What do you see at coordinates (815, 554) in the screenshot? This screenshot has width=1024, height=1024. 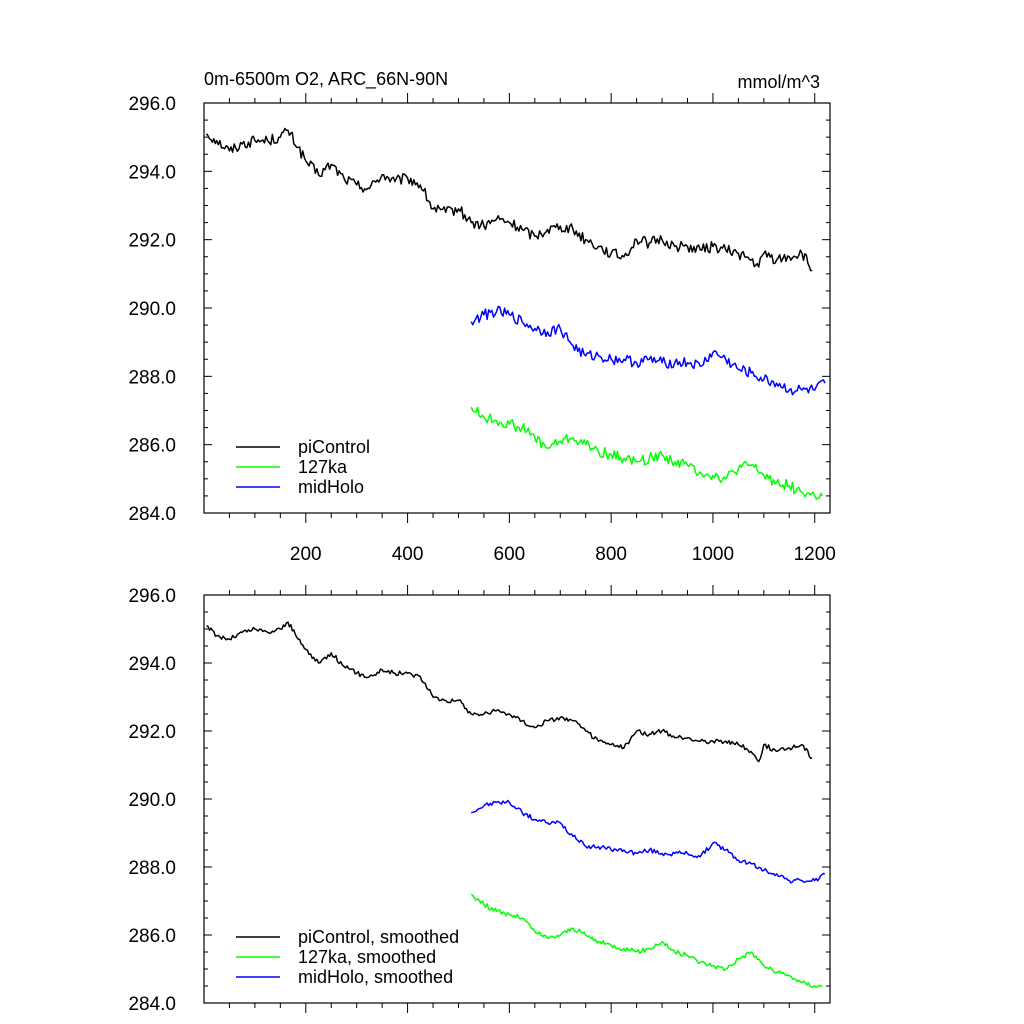 I see `x-tick-label: 1200` at bounding box center [815, 554].